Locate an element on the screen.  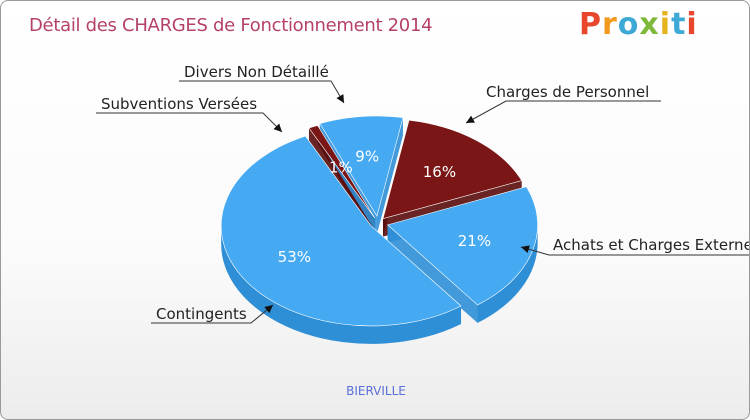
pie-slice-percent: 1% is located at coordinates (341, 168).